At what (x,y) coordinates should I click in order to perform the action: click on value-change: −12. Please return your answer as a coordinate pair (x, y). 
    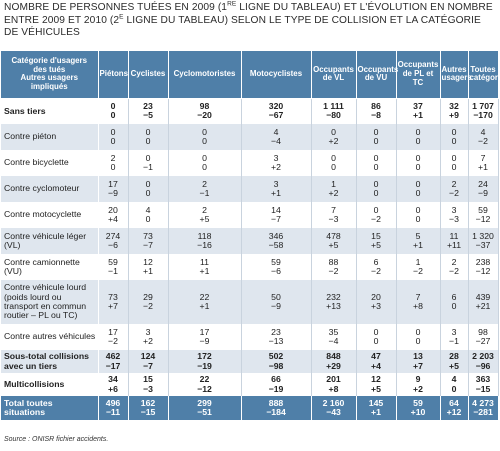
    Looking at the image, I should click on (483, 219).